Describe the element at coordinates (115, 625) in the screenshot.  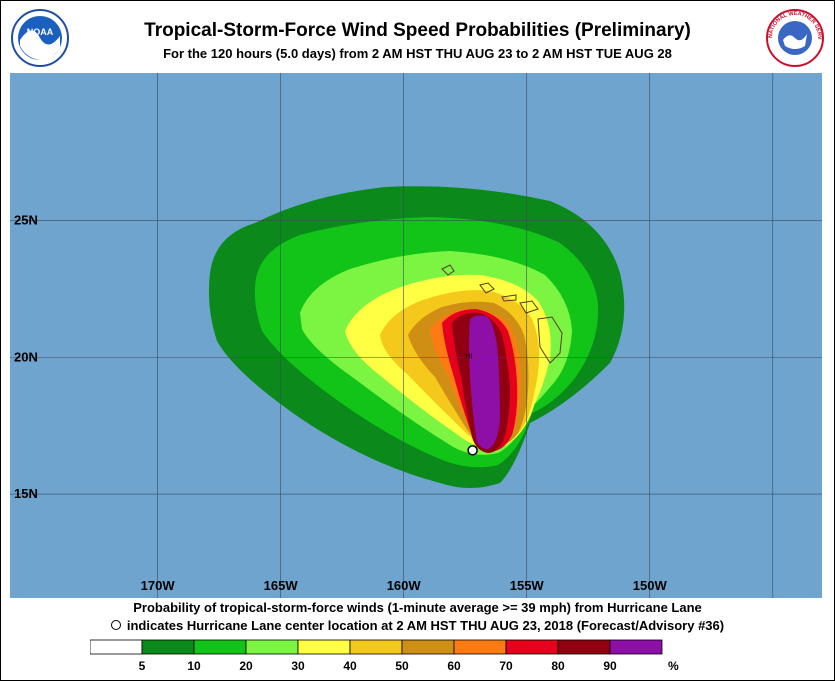
I see `storm-center-legend-icon` at that location.